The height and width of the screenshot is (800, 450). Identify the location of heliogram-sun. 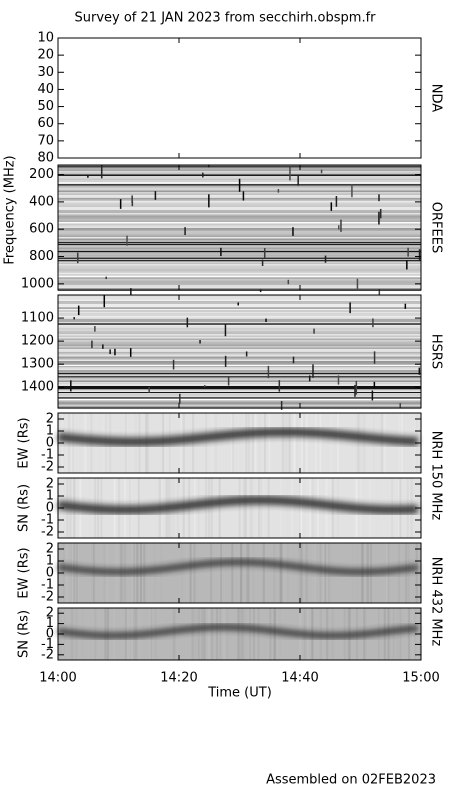
(238, 567).